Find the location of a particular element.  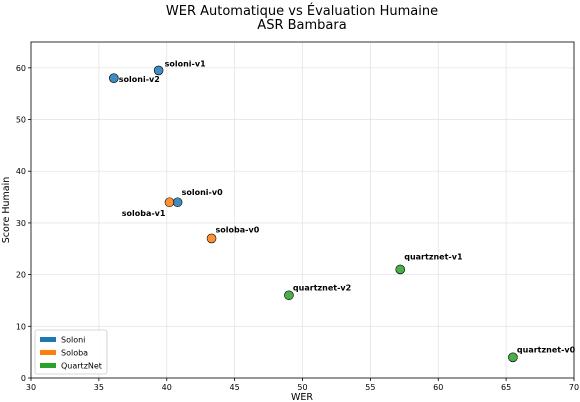

data-point-soloni-v0 is located at coordinates (177, 202).